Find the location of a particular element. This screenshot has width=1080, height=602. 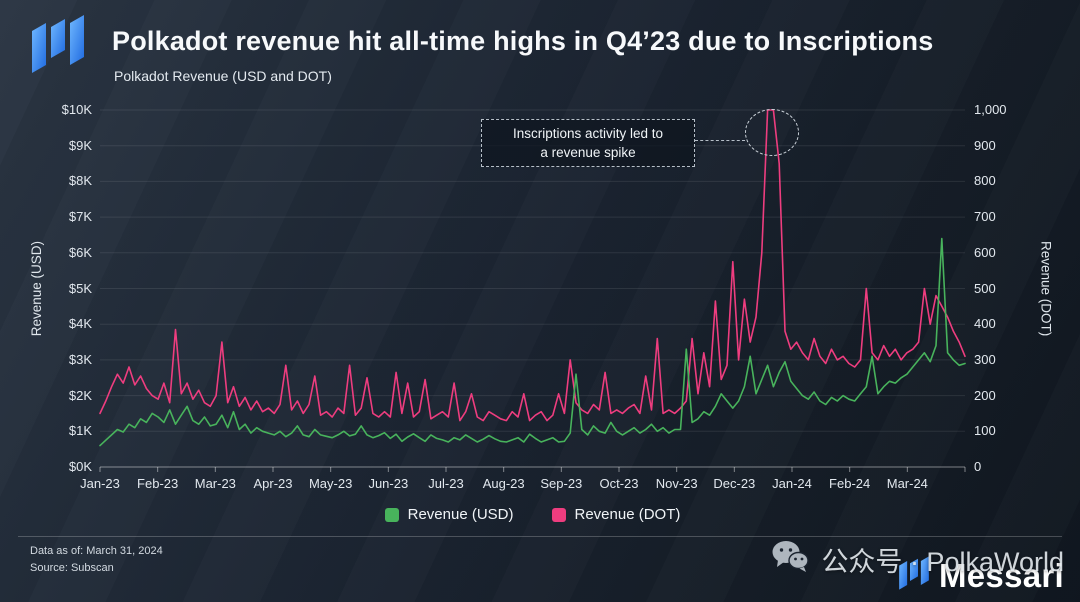

x-axis-tick: Apr-23 is located at coordinates (273, 483).